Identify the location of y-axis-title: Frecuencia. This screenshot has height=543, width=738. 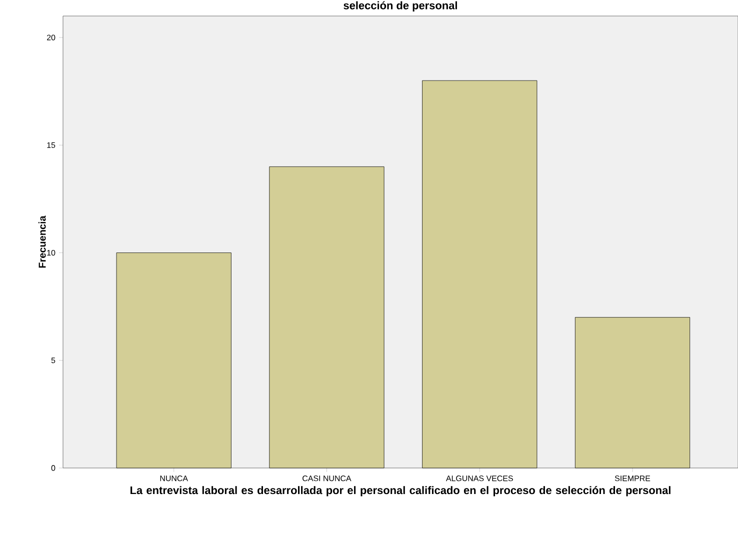
(42, 242).